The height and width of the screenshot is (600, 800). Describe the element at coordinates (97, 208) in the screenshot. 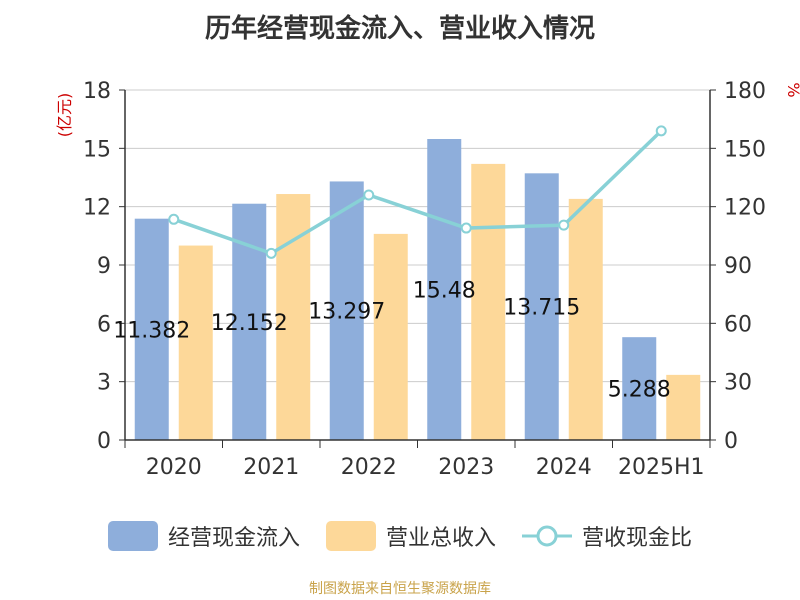

I see `y-left-tick-label: 12` at that location.